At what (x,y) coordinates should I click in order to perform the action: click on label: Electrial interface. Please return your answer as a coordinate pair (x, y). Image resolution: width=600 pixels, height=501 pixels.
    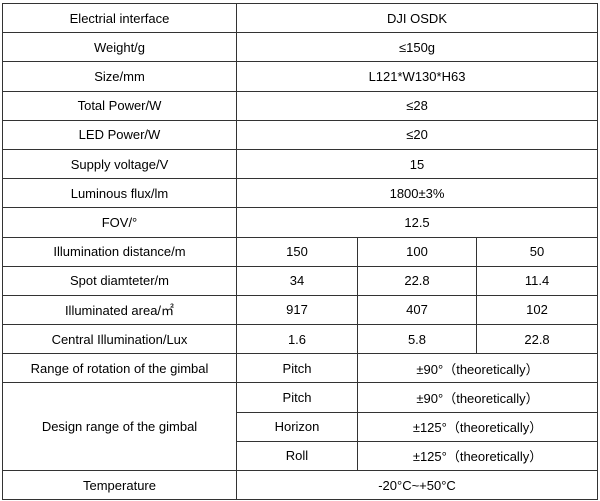
    Looking at the image, I should click on (119, 18).